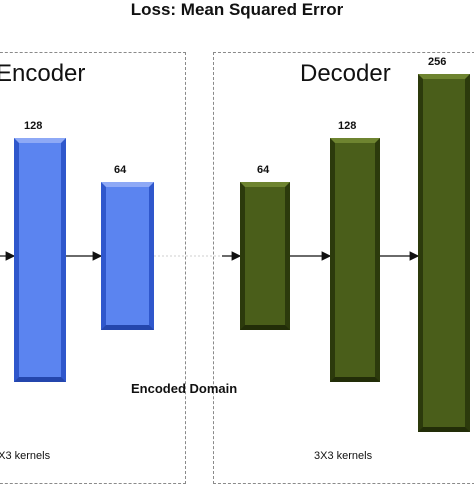  I want to click on encoded-domain-label: Encoded Domain, so click(184, 388).